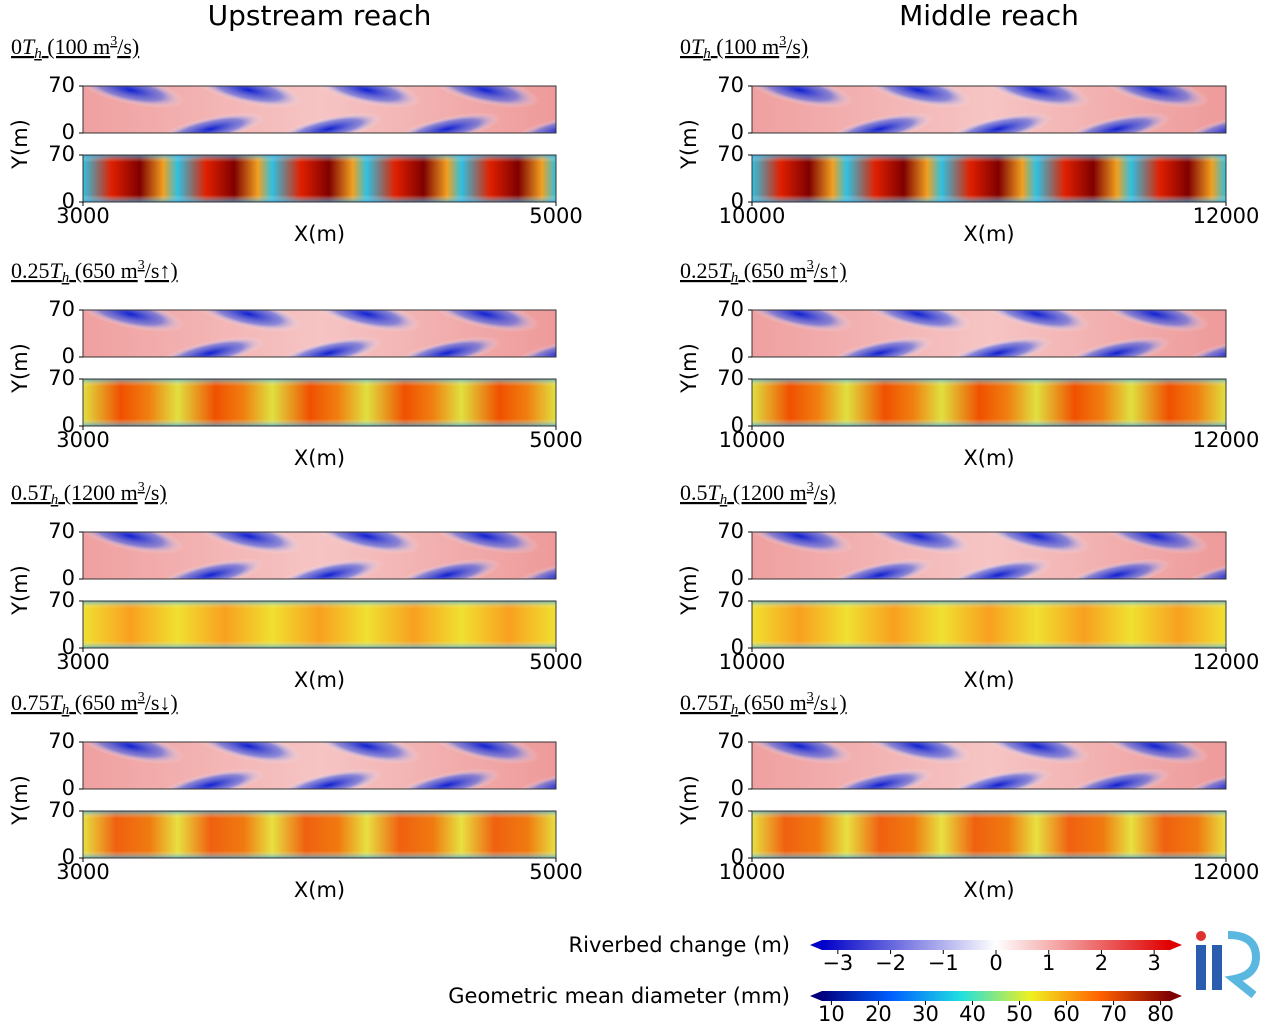  I want to click on panel-label: 0.25Th (650 m3/s↑), so click(94, 272).